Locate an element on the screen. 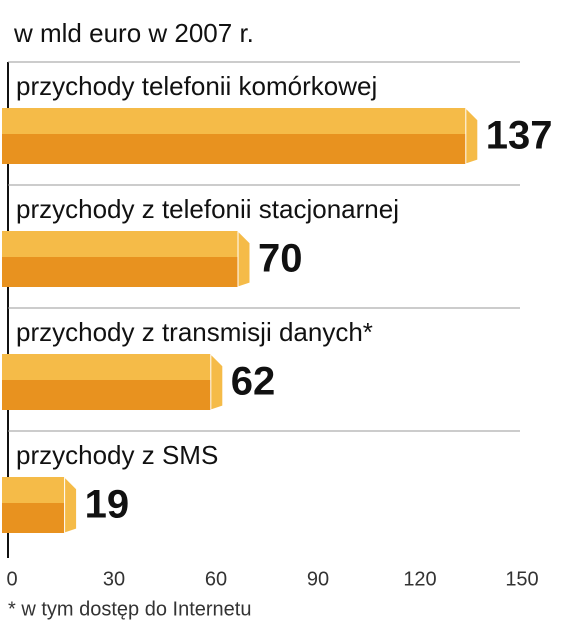  x-tick-label: 120 is located at coordinates (419, 579).